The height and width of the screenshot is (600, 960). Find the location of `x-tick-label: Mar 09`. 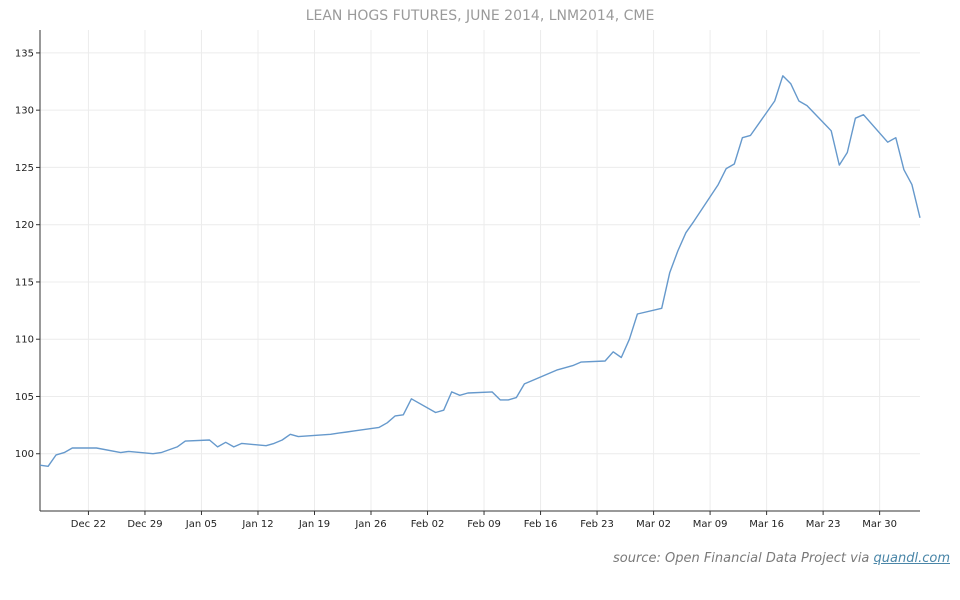

x-tick-label: Mar 09 is located at coordinates (710, 524).